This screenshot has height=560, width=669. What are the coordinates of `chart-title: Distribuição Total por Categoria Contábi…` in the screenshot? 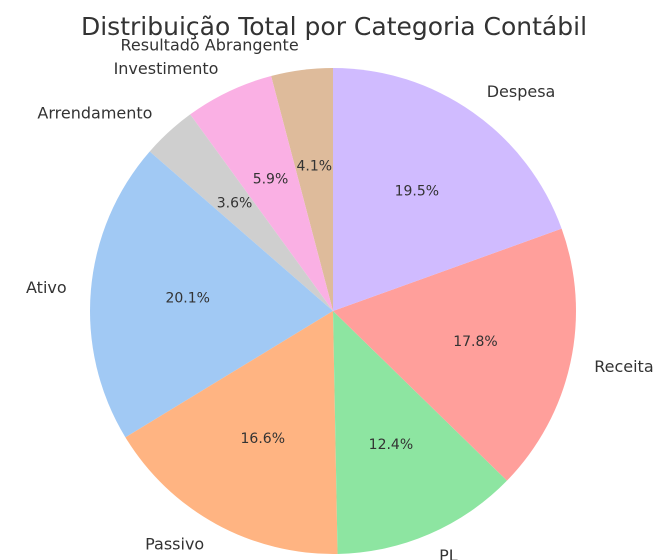 It's located at (334, 26).